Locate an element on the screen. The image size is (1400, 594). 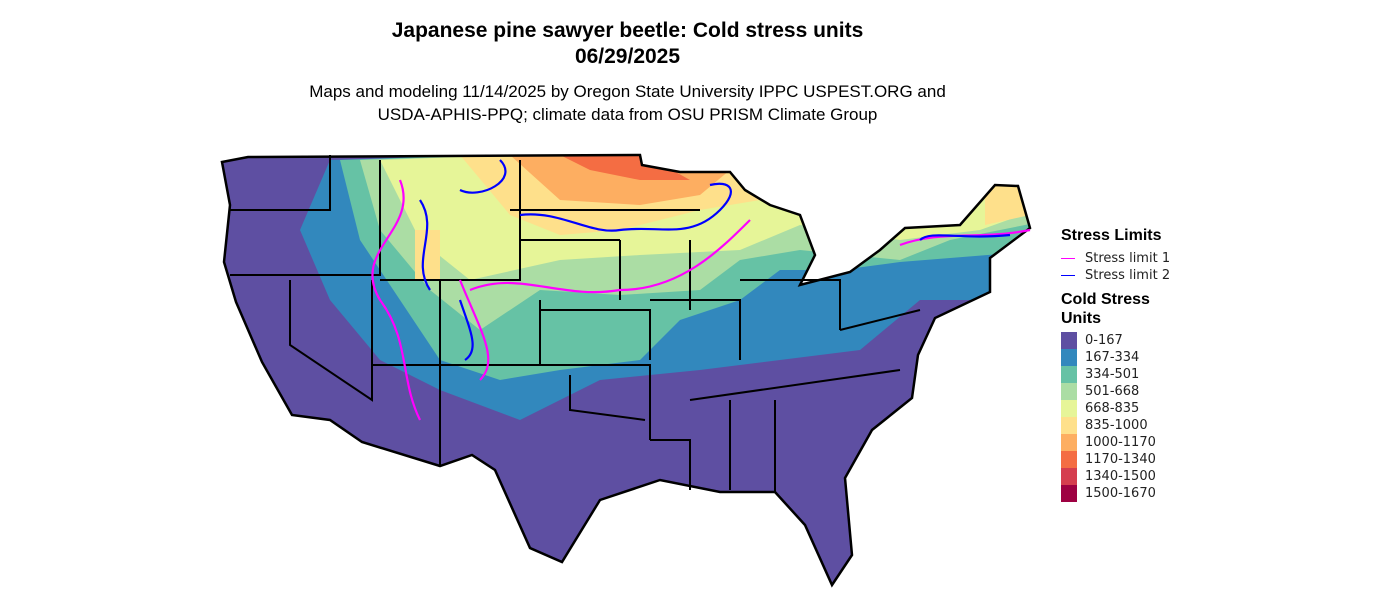
stress-limit-2-line is located at coordinates (715, 260).